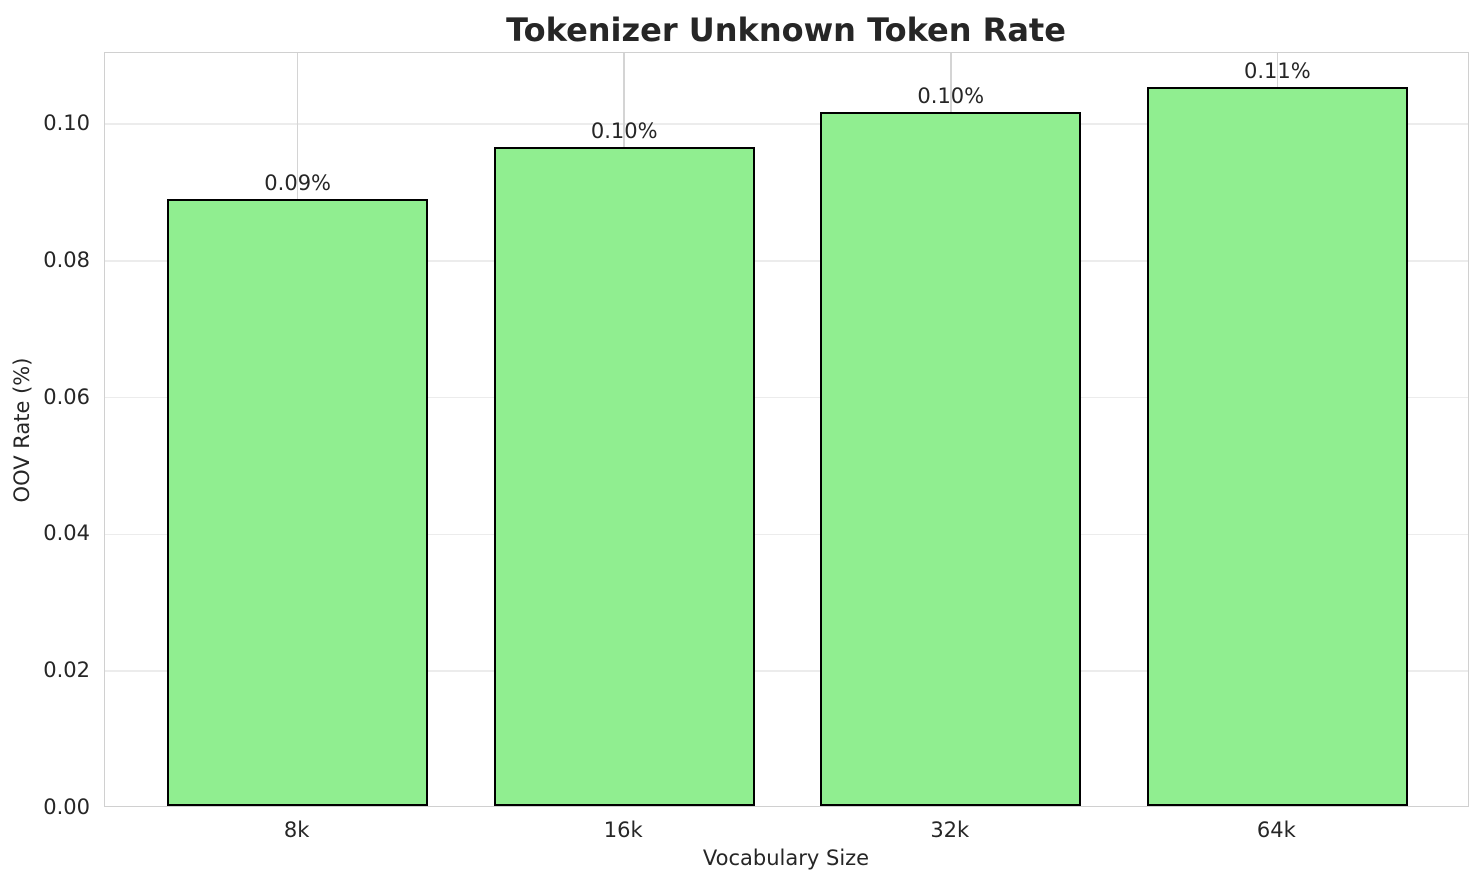 The height and width of the screenshot is (885, 1484). Describe the element at coordinates (296, 830) in the screenshot. I see `x-tick-label: 8k` at that location.